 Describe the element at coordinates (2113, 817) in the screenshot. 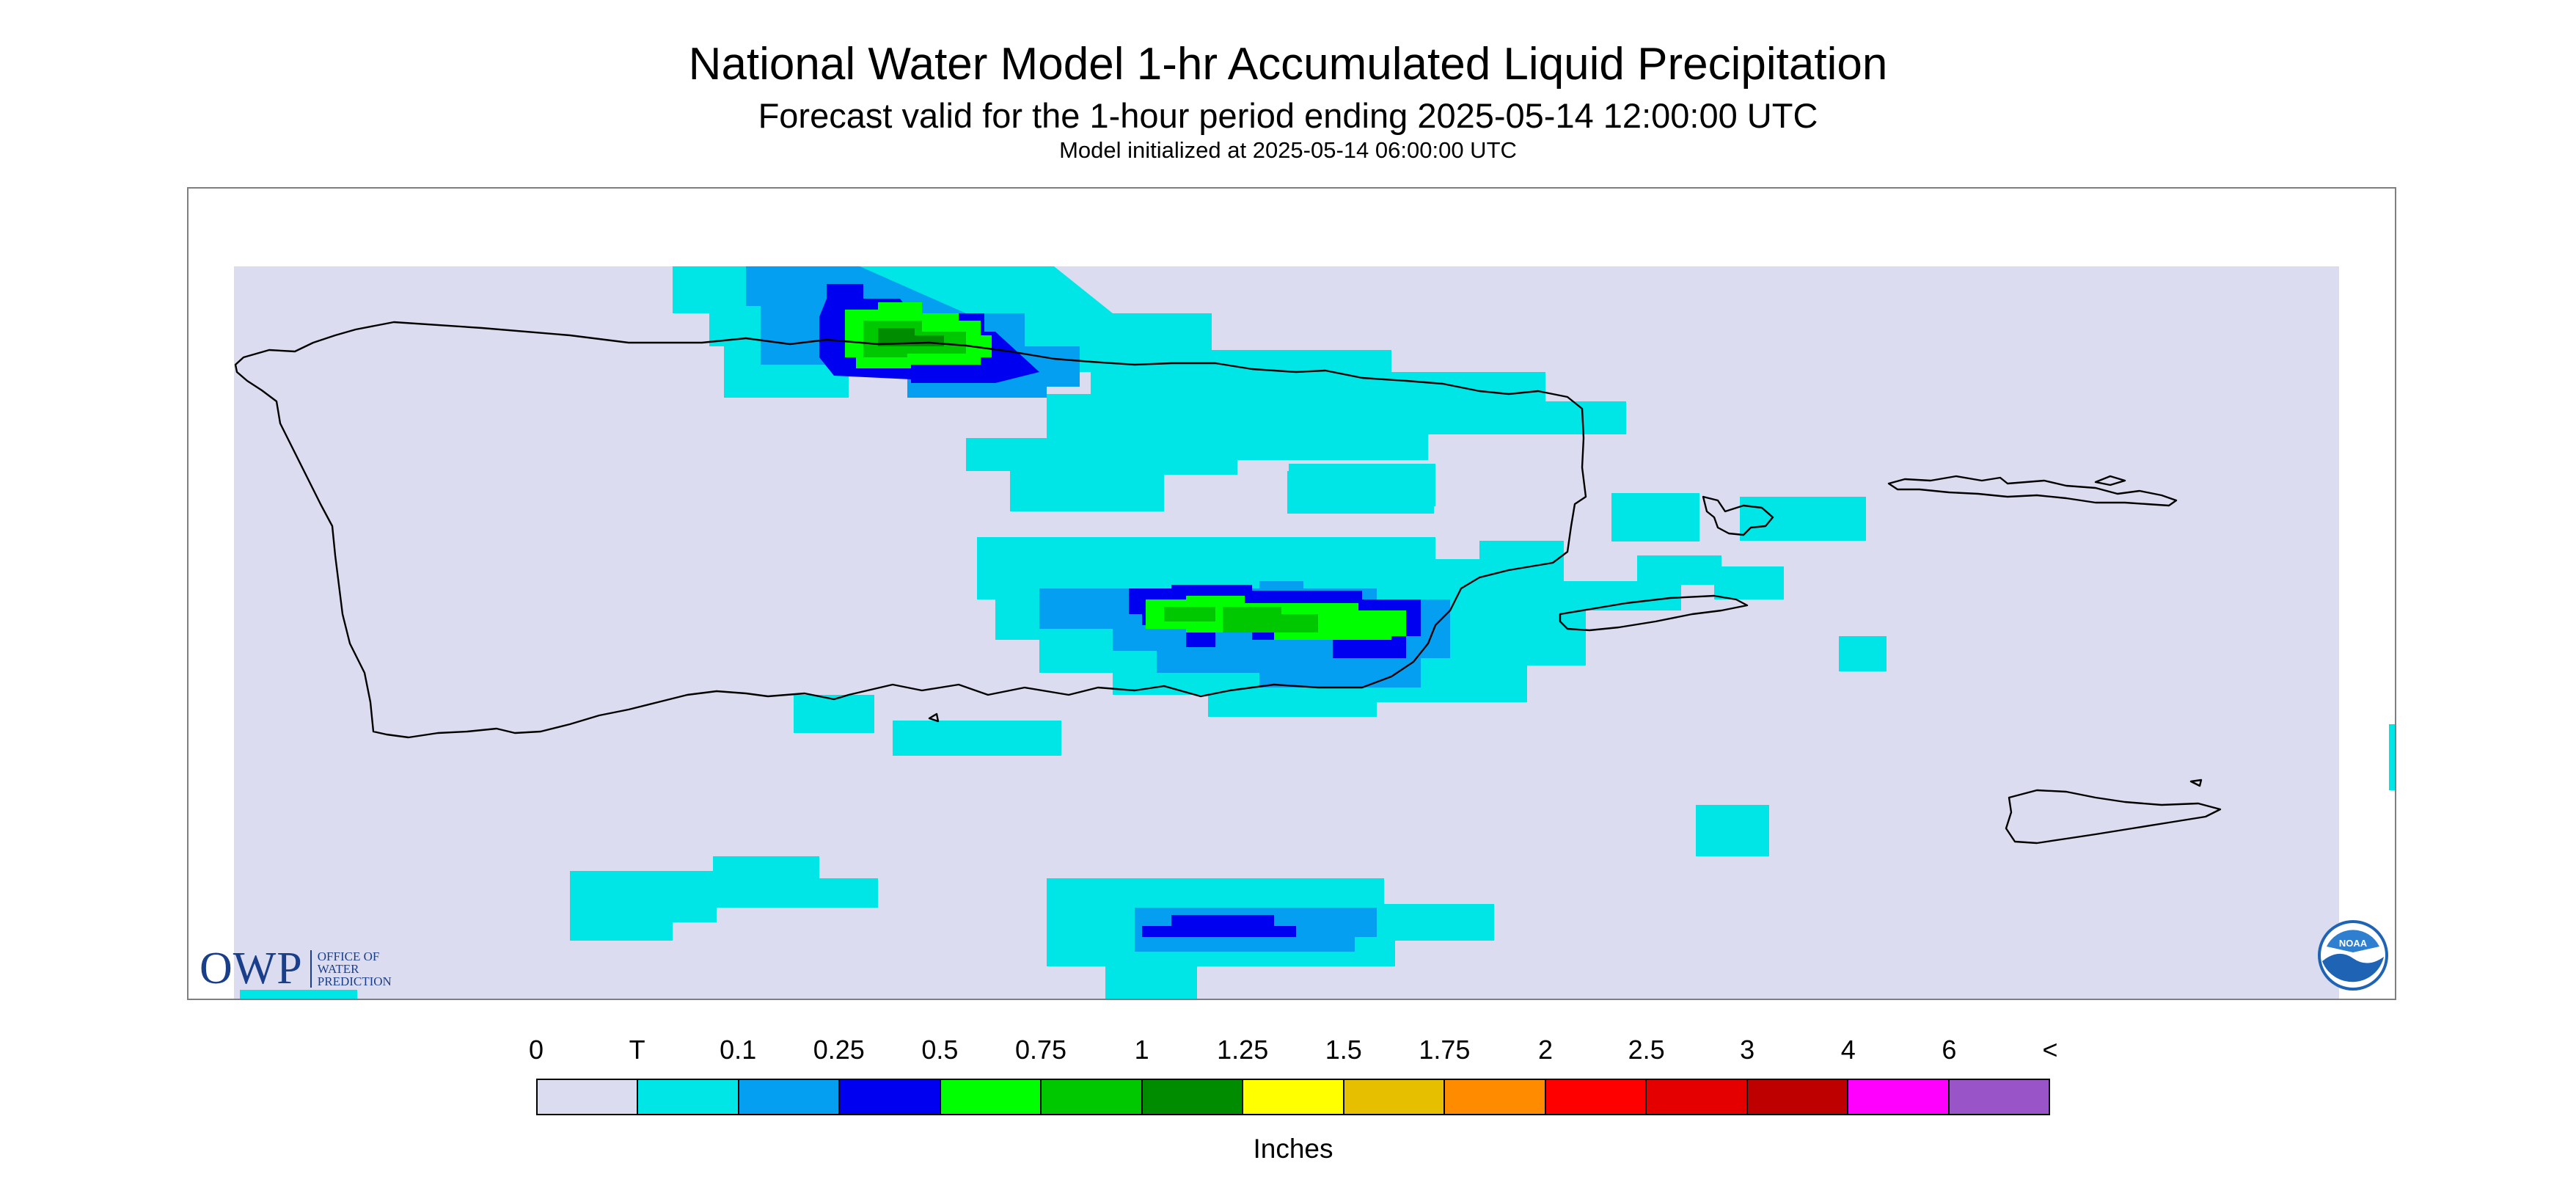

I see `st-croix-coastline` at that location.